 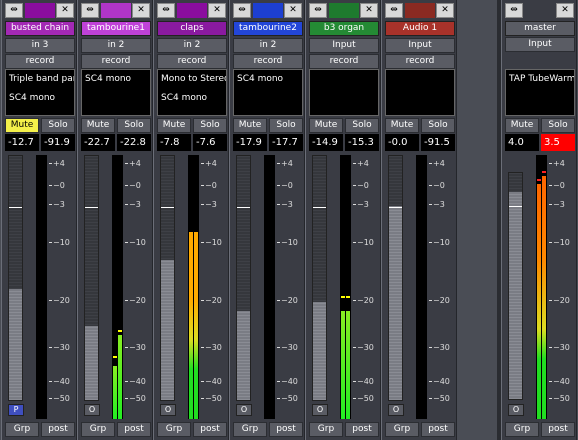 What do you see at coordinates (174, 142) in the screenshot?
I see `gain-display: -7.8` at bounding box center [174, 142].